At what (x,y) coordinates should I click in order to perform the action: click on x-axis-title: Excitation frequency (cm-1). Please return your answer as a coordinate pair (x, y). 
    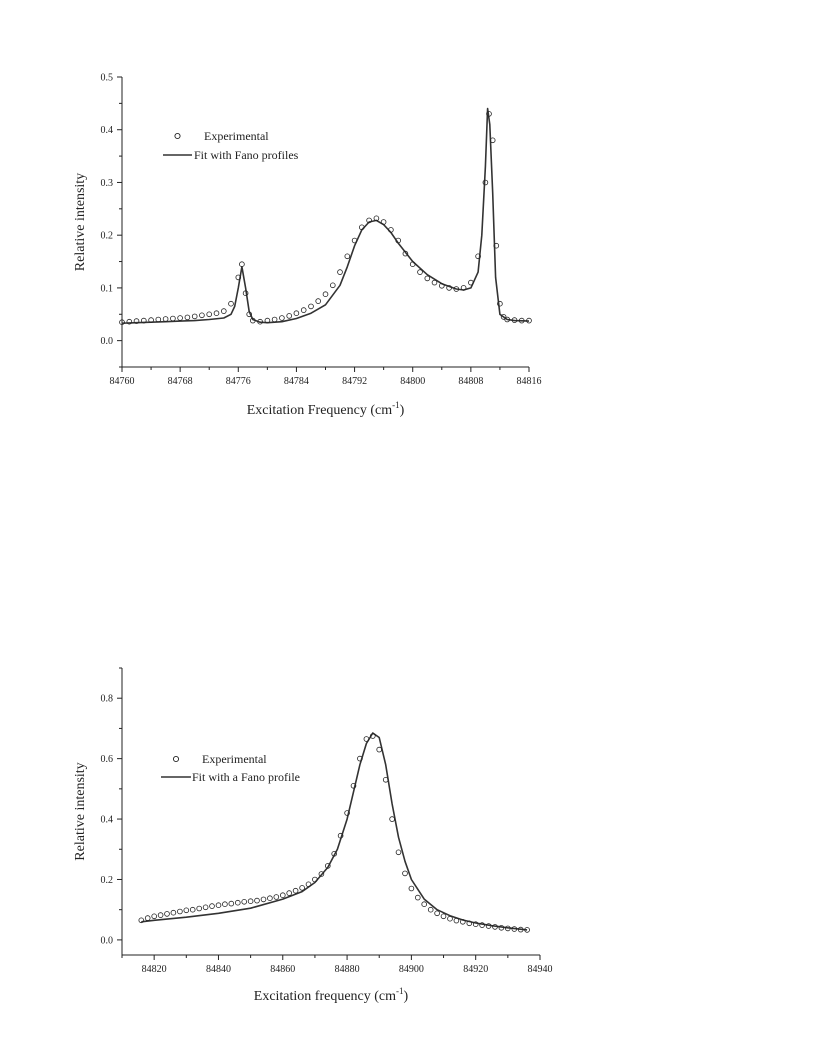
    Looking at the image, I should click on (331, 995).